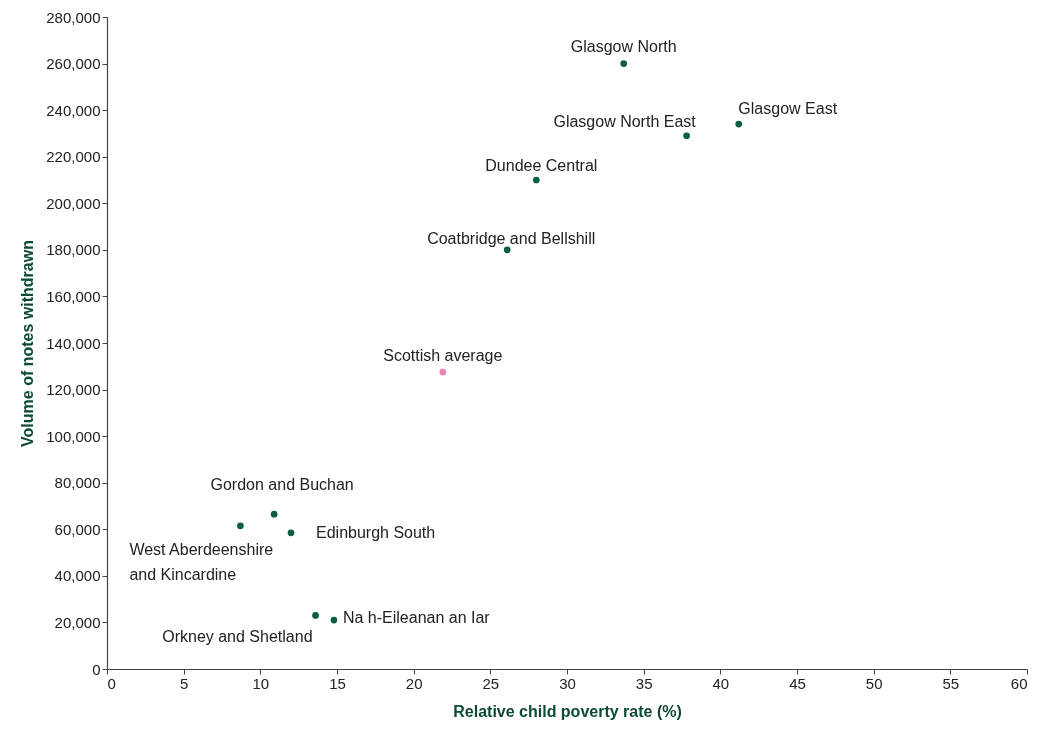 The image size is (1043, 729). I want to click on x-tick-label: 20, so click(414, 683).